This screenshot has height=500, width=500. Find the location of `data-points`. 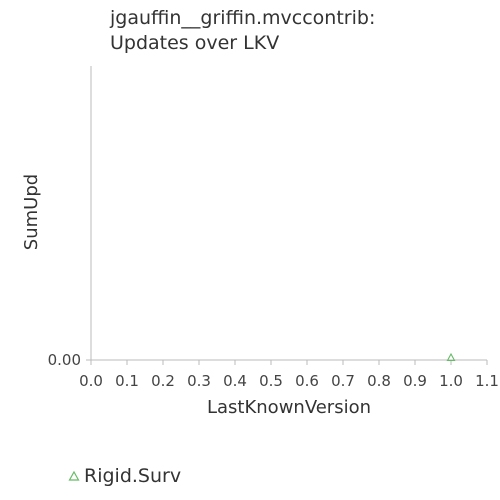

data-points is located at coordinates (451, 357).